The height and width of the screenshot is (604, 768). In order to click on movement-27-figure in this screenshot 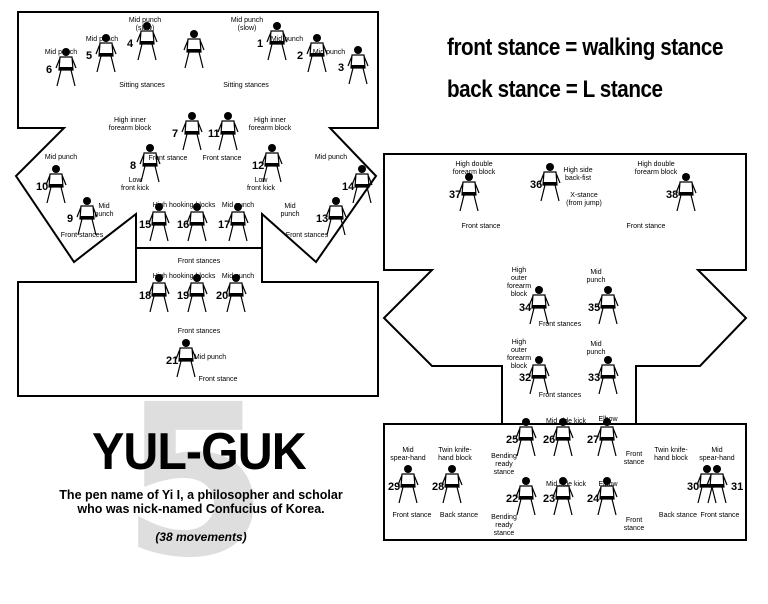, I will do `click(607, 437)`.